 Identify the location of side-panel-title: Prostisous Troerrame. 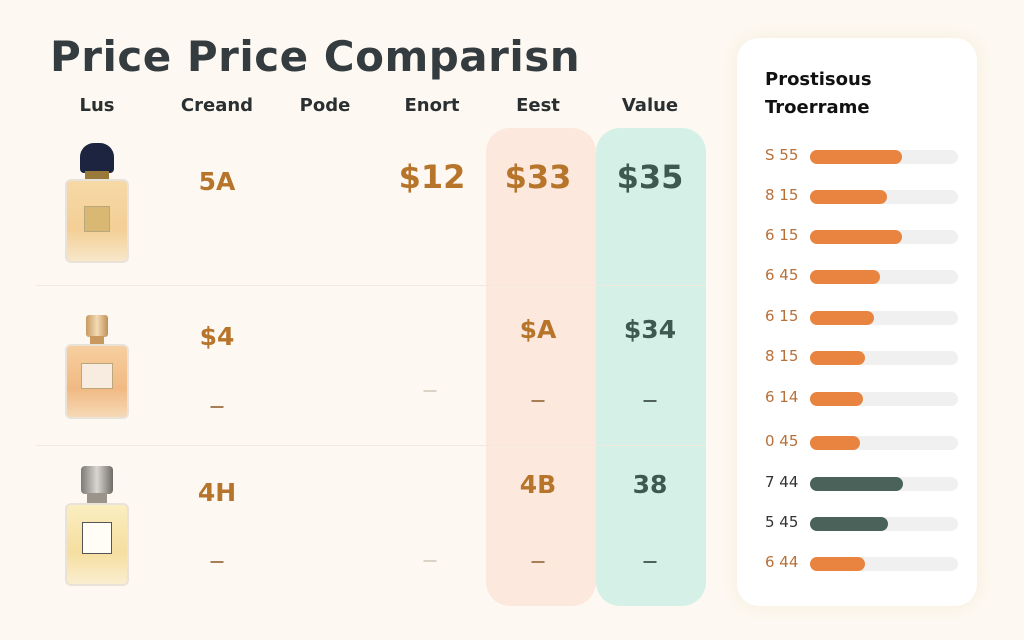
(818, 93).